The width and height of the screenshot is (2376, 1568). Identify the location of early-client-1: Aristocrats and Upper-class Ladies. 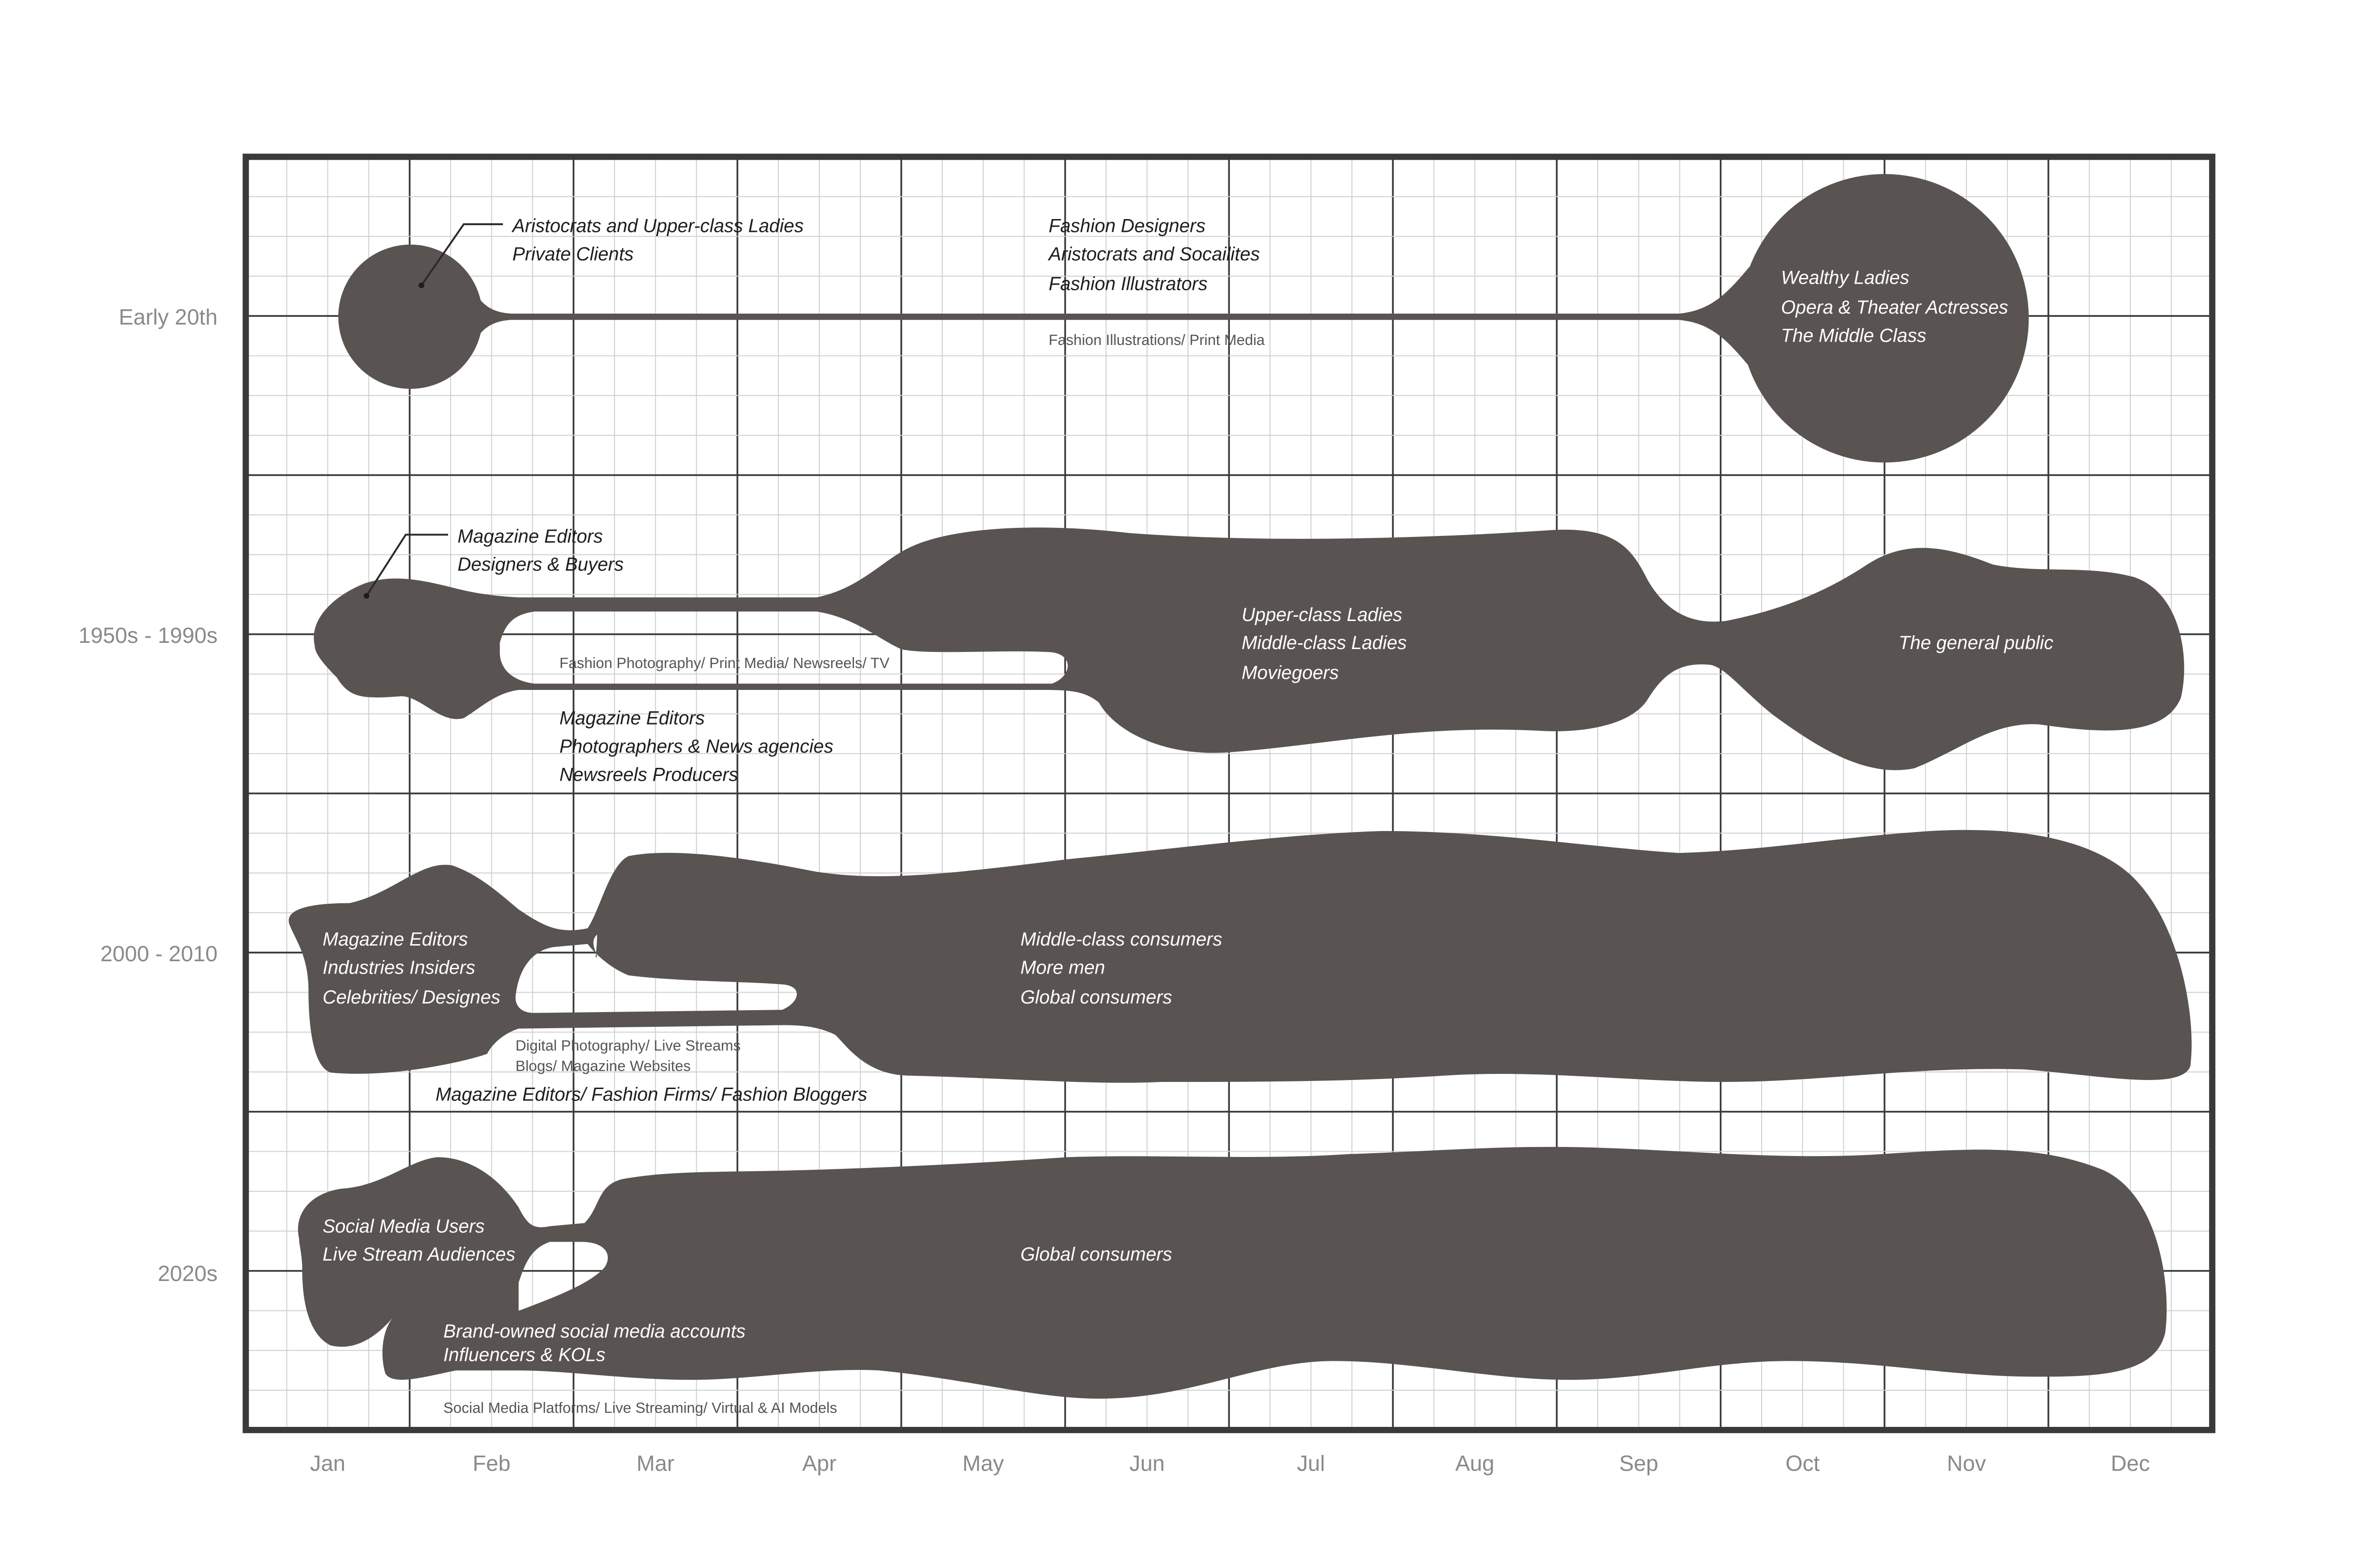
(657, 225).